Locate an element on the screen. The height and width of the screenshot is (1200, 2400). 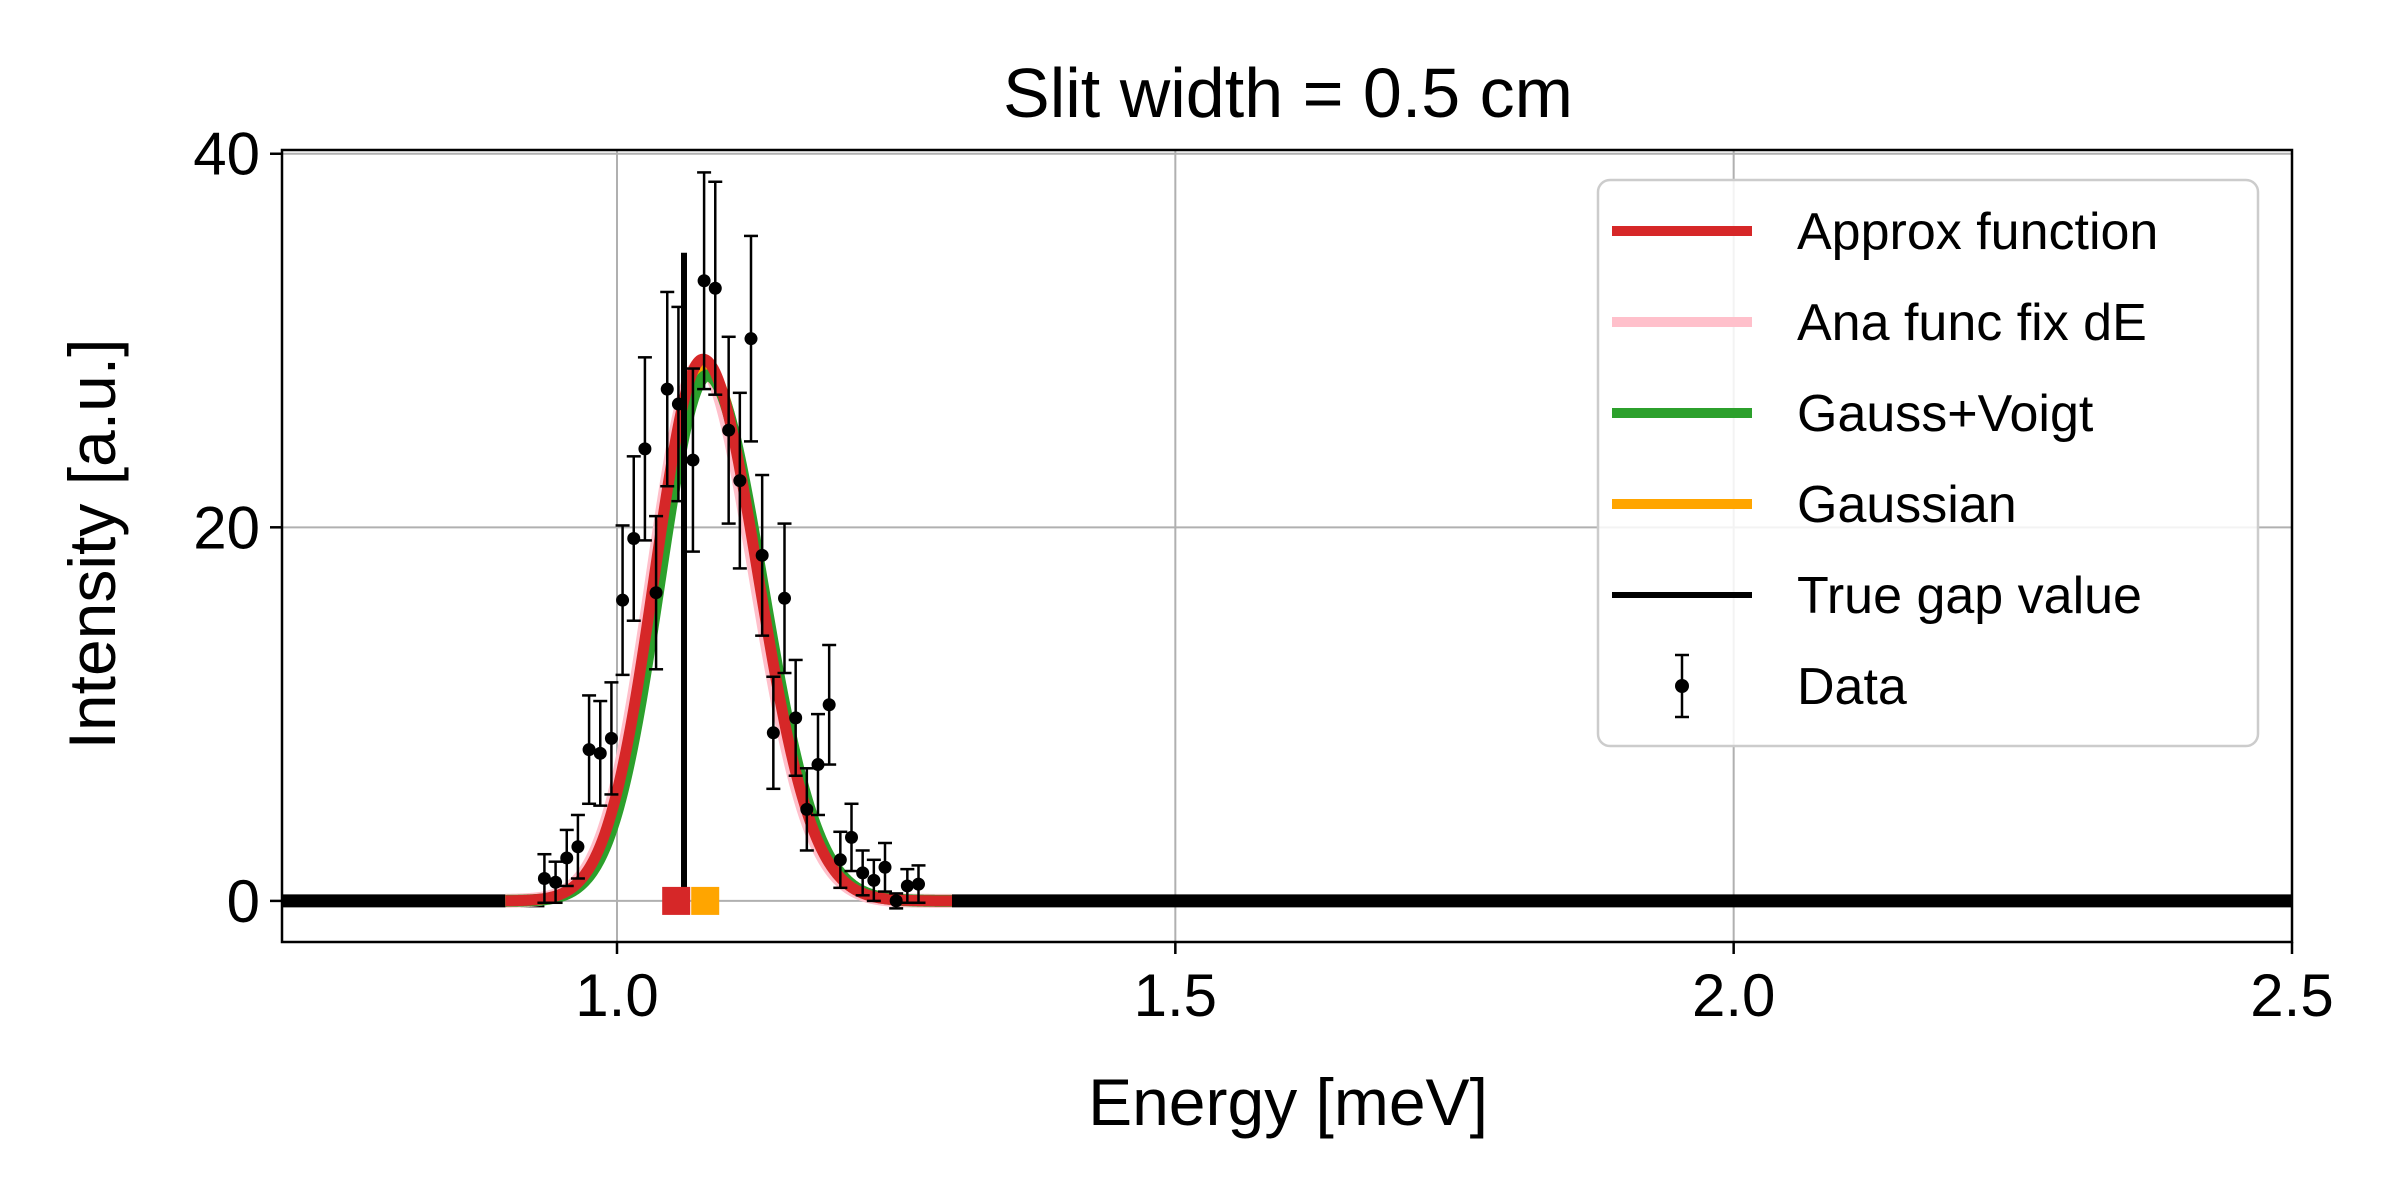
x-axis-label: Energy [meV] is located at coordinates (1288, 1102).